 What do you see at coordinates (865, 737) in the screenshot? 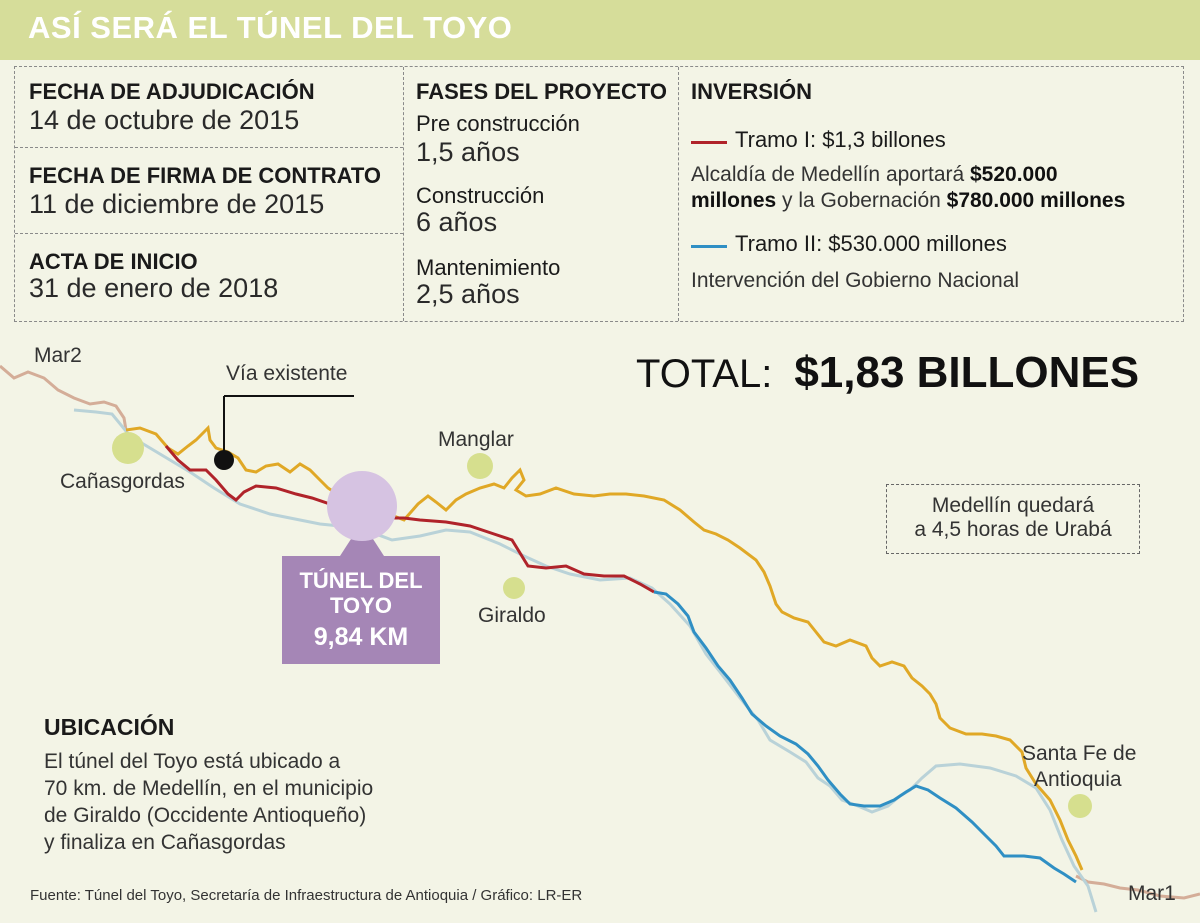
I see `tramo2-route` at bounding box center [865, 737].